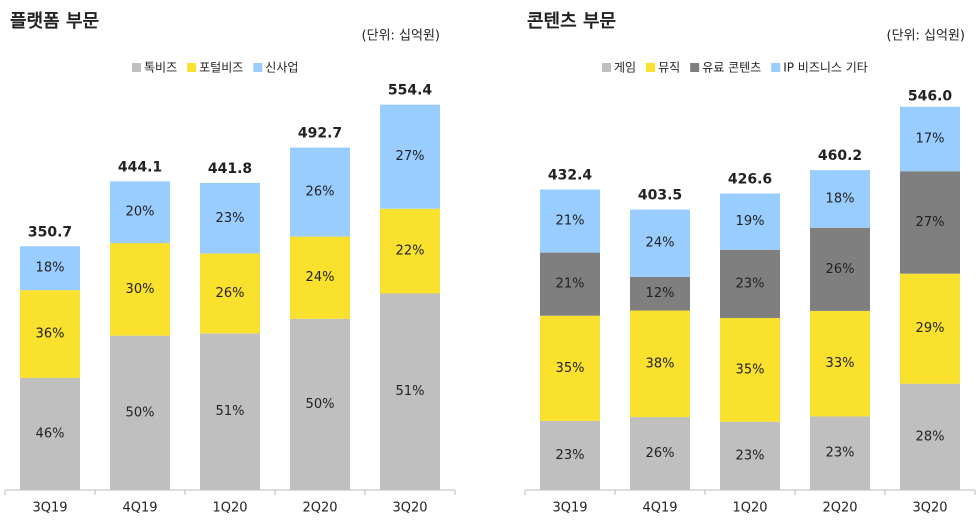  Describe the element at coordinates (825, 68) in the screenshot. I see `legend-label: IP 비즈니스 기타` at that location.